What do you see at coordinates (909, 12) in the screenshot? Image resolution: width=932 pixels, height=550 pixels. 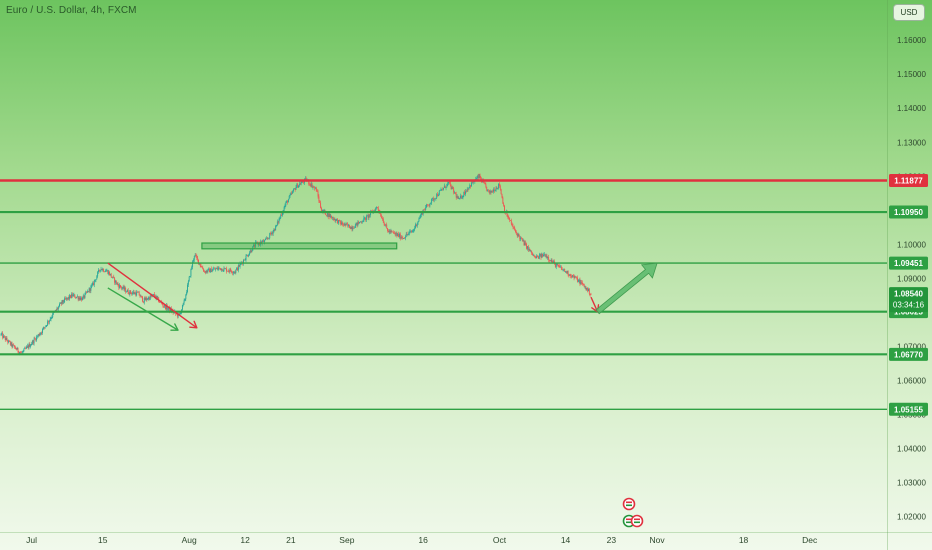 I see `currency-button: USD` at bounding box center [909, 12].